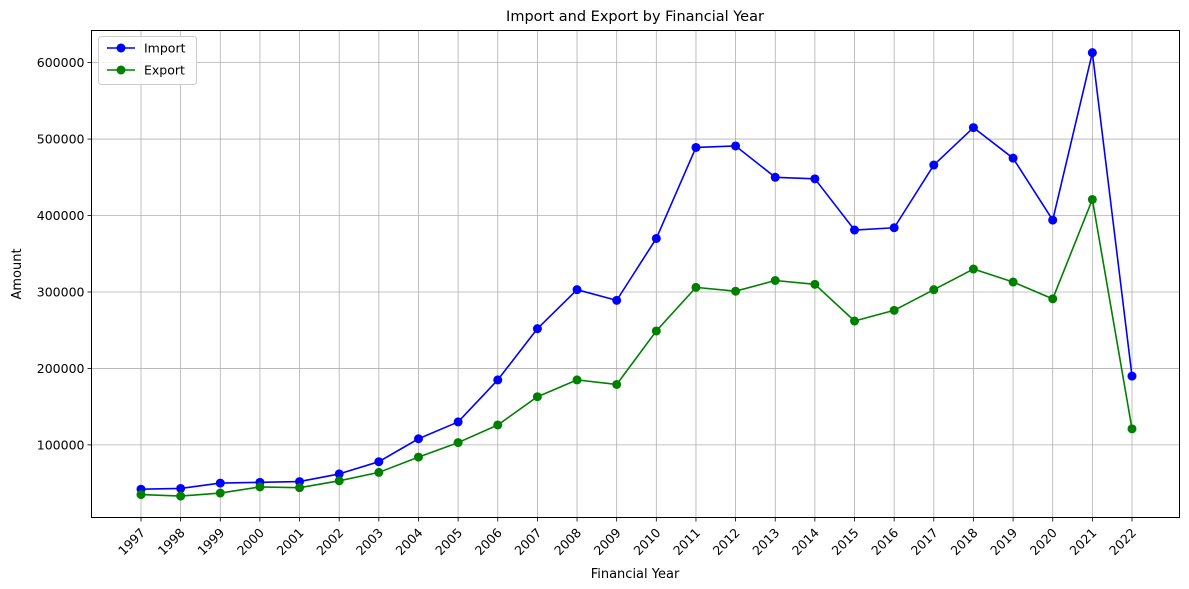  Describe the element at coordinates (121, 70) in the screenshot. I see `legend-export-marker` at that location.